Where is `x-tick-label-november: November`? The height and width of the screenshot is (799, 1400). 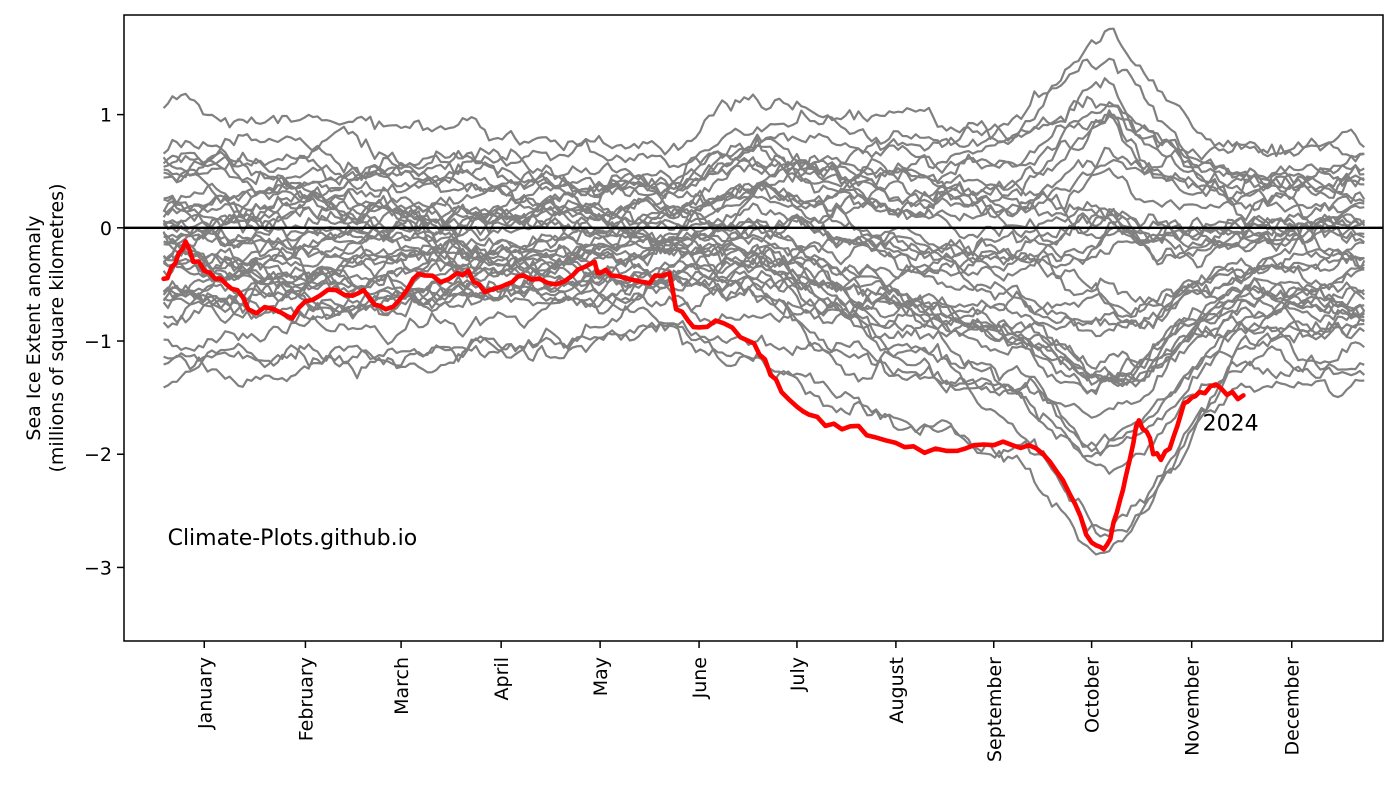
x-tick-label-november: November is located at coordinates (1193, 706).